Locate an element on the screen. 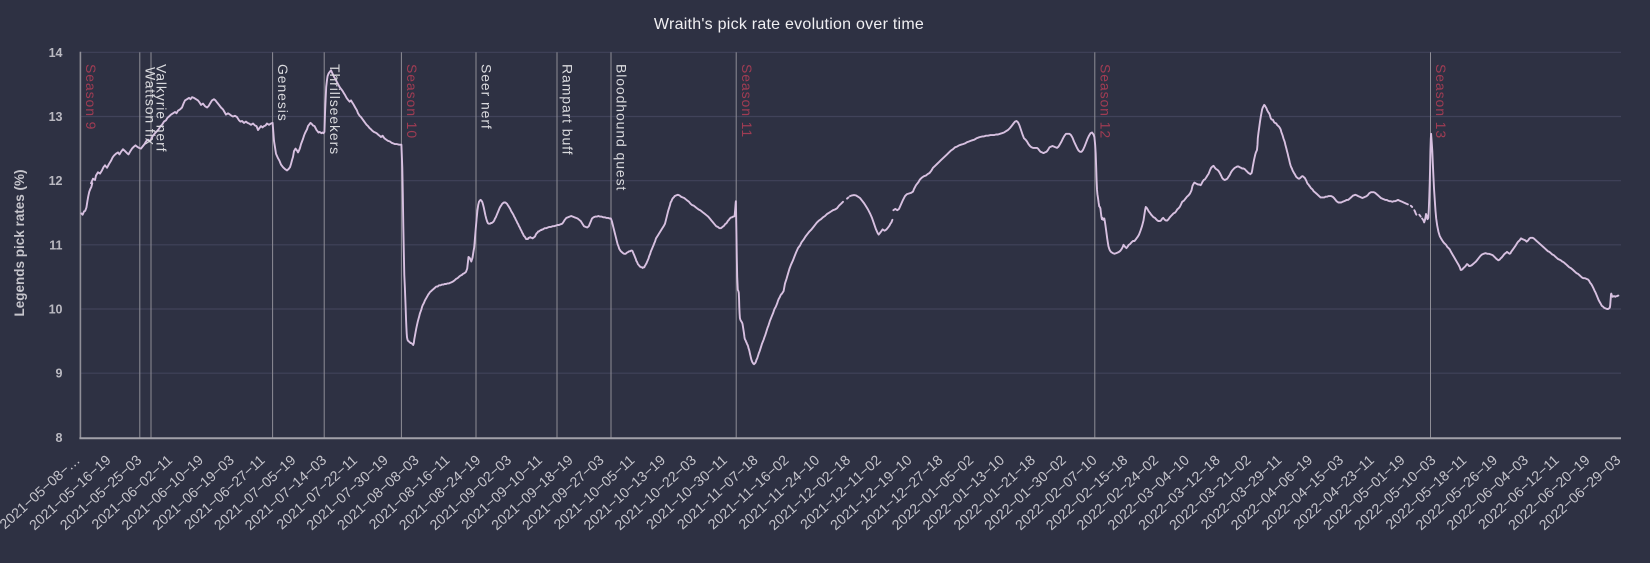 This screenshot has height=563, width=1650. svg-text: 13 is located at coordinates (56, 117).